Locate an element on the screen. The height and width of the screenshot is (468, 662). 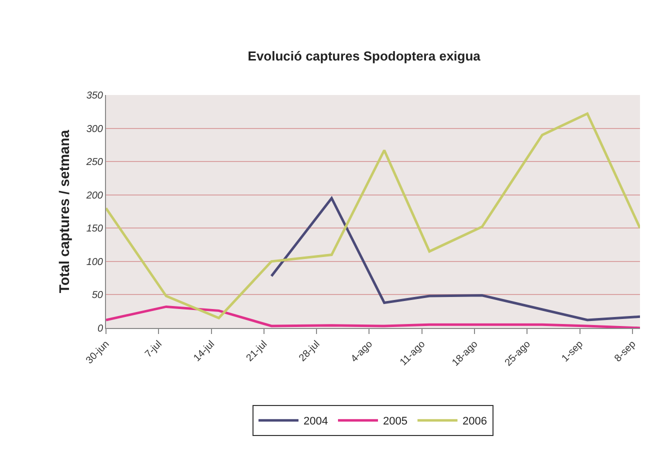
y-axis-title: Total captures / setmana is located at coordinates (64, 212).